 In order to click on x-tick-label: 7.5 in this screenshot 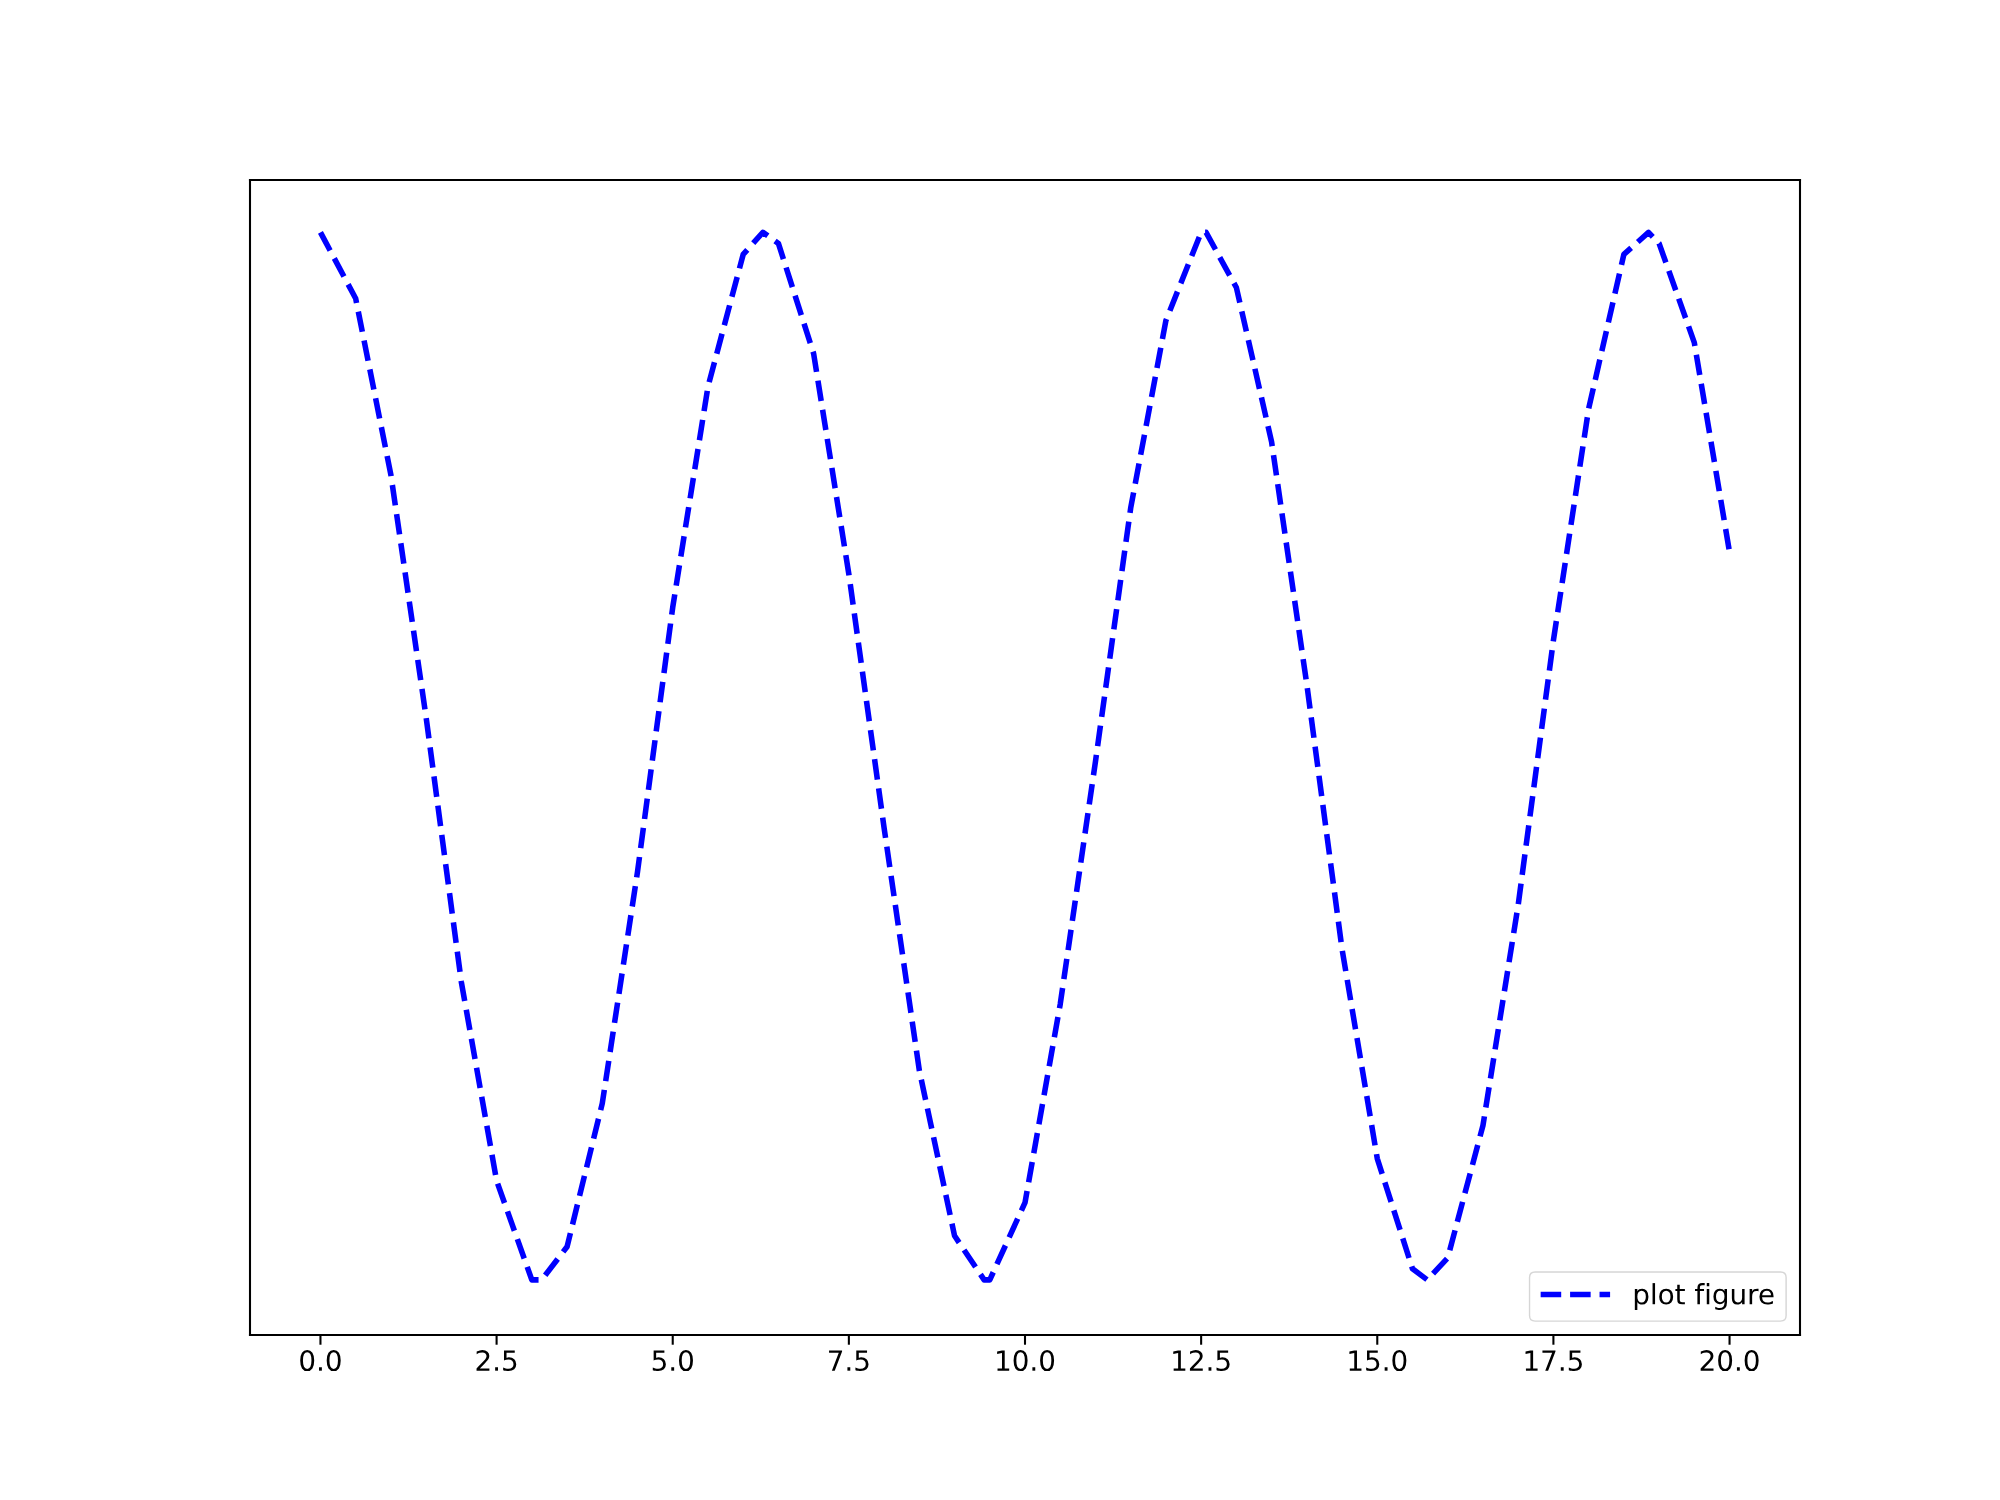, I will do `click(849, 1361)`.